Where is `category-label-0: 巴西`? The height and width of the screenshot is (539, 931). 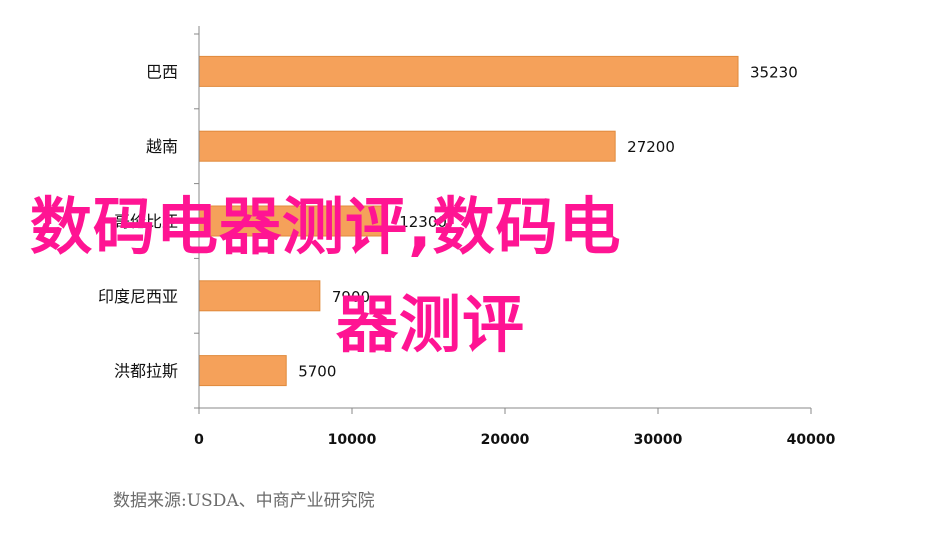
category-label-0: 巴西 is located at coordinates (162, 71).